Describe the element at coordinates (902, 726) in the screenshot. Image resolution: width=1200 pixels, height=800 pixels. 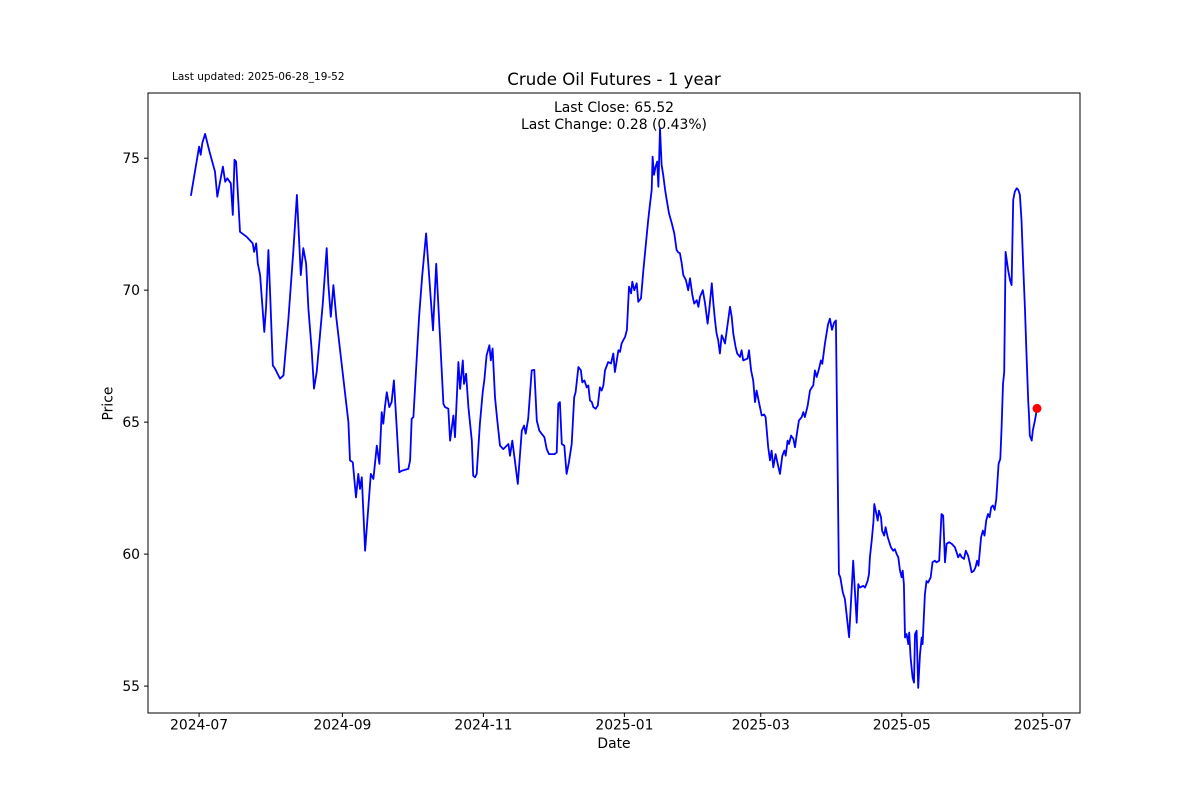
I see `x-tick-label: 2025-05` at that location.